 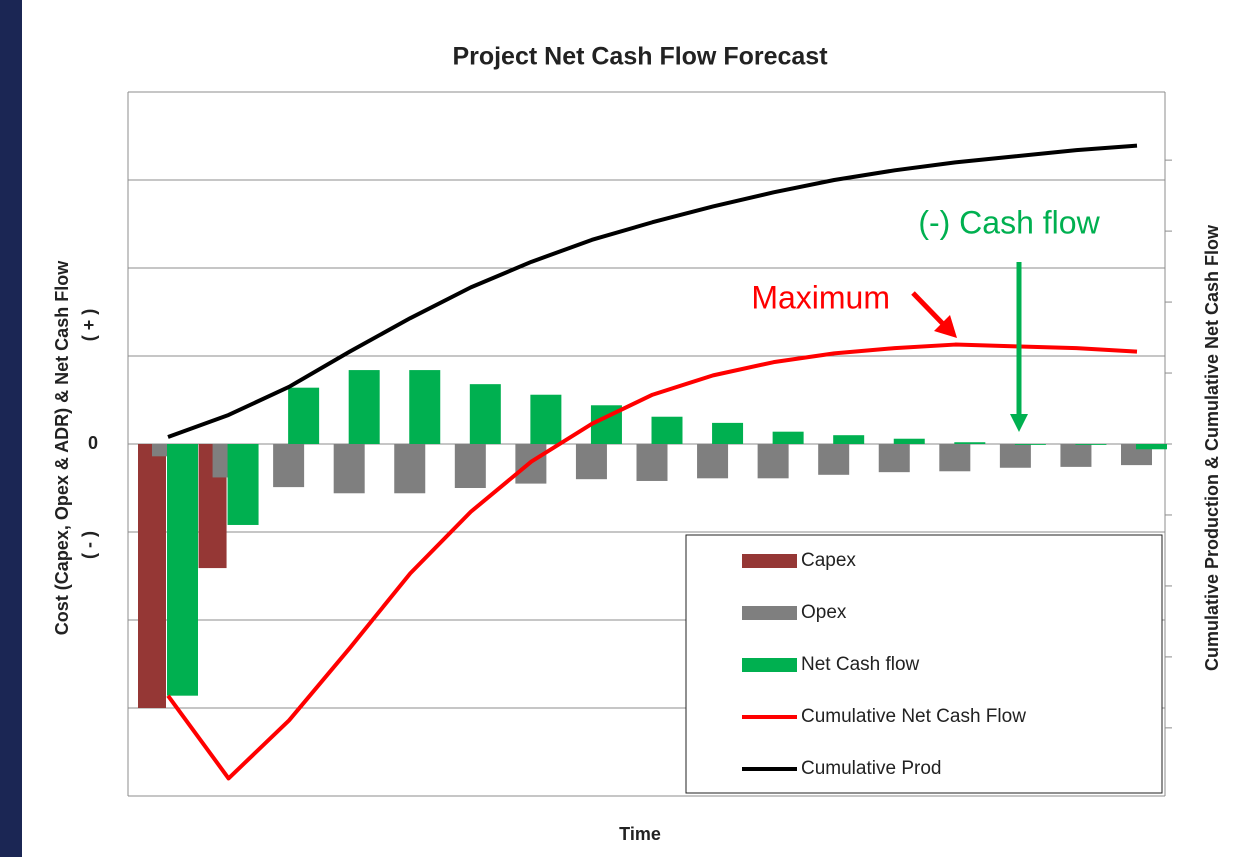 I want to click on legend-label: Cumulative Net Cash Flow, so click(x=913, y=716).